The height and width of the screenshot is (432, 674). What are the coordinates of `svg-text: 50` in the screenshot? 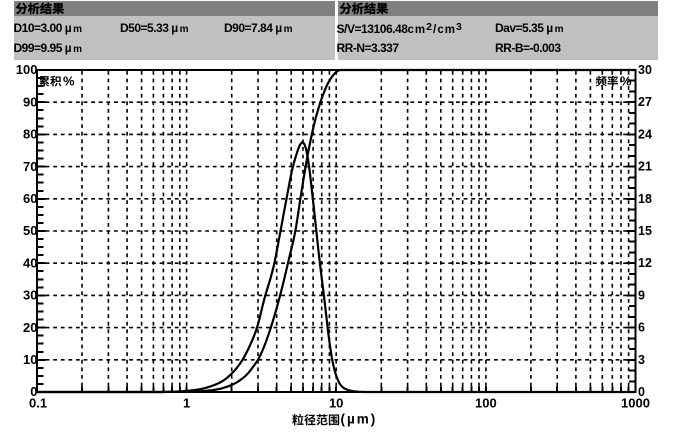 It's located at (30, 230).